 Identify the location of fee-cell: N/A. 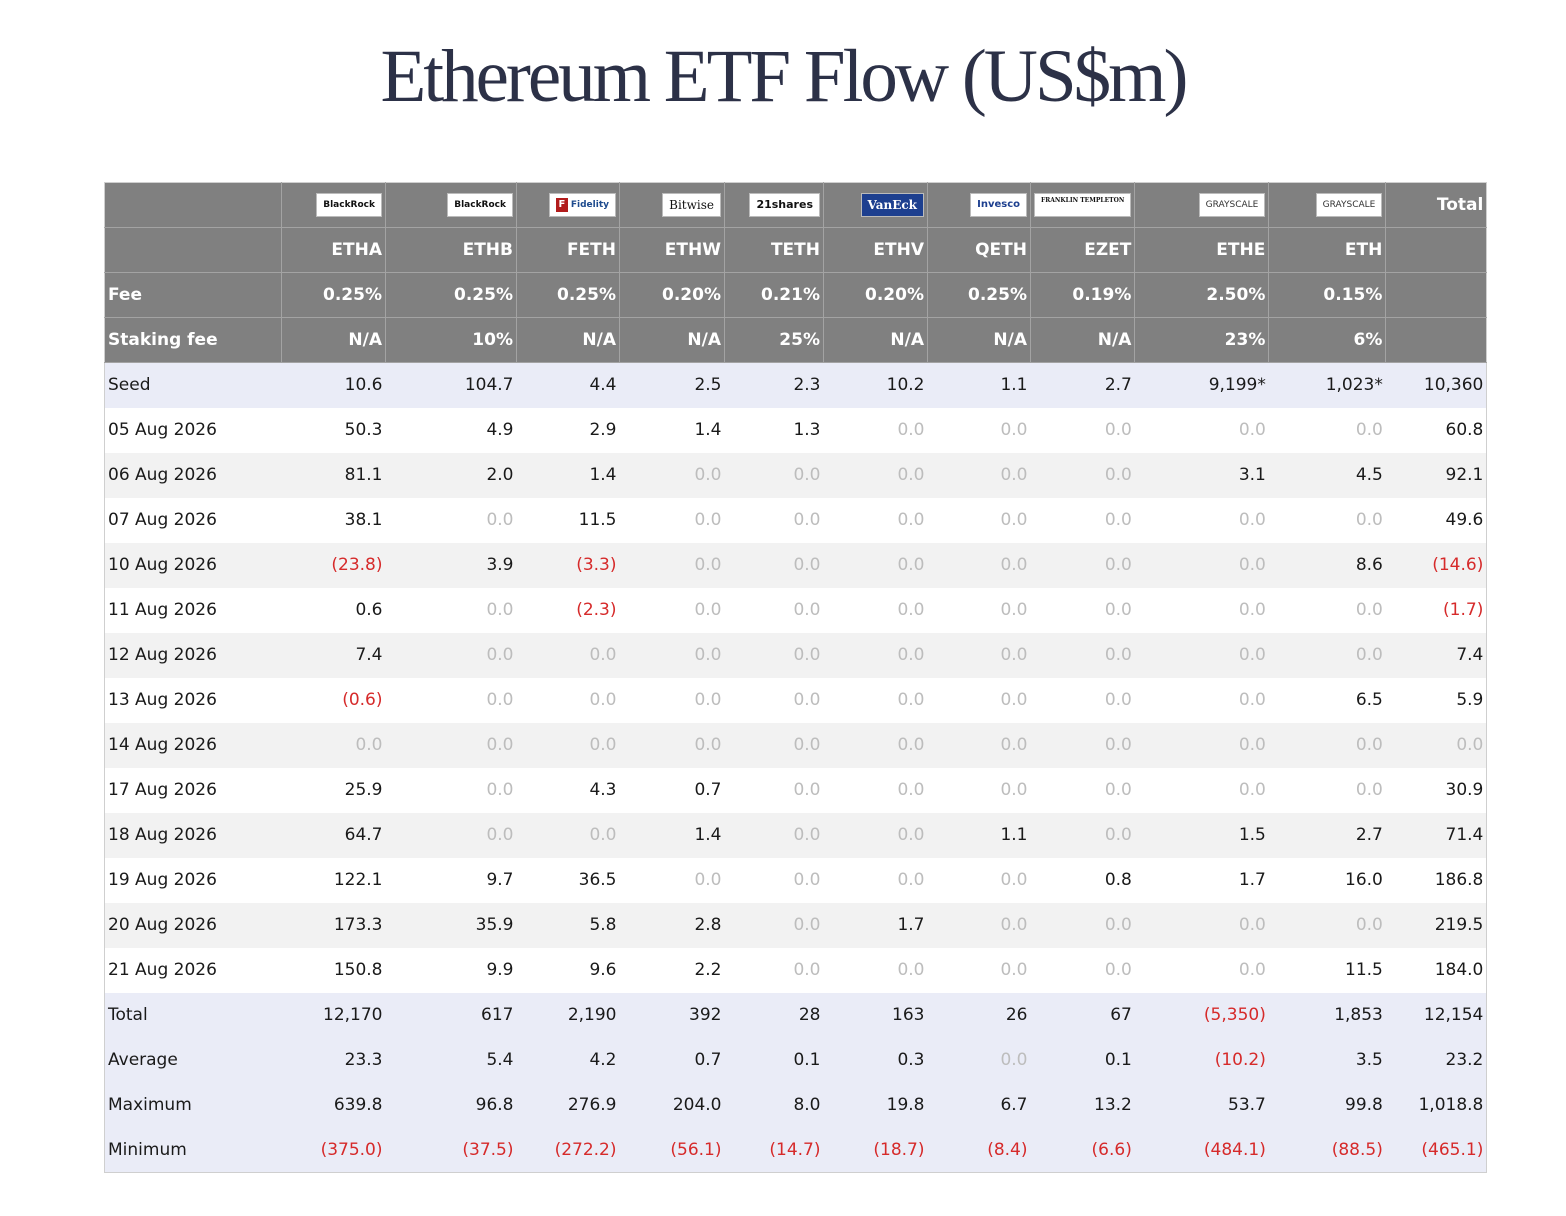
(568, 340).